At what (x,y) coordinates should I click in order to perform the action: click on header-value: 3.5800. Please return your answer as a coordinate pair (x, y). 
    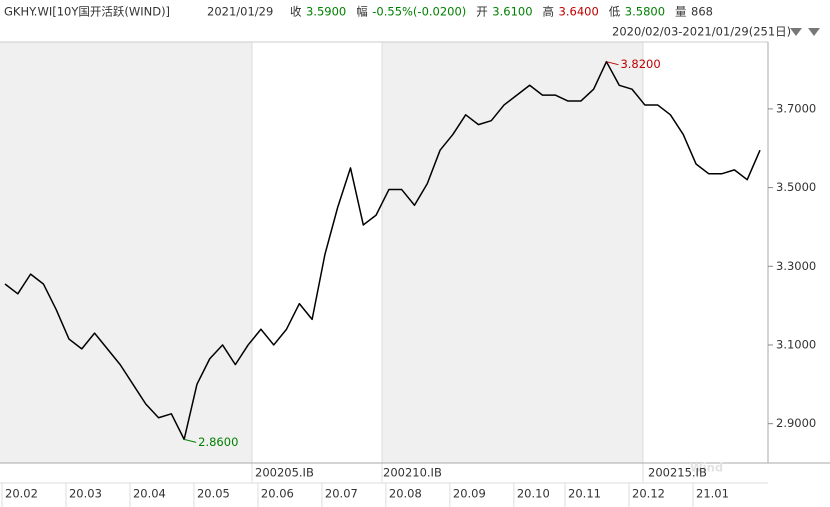
    Looking at the image, I should click on (645, 12).